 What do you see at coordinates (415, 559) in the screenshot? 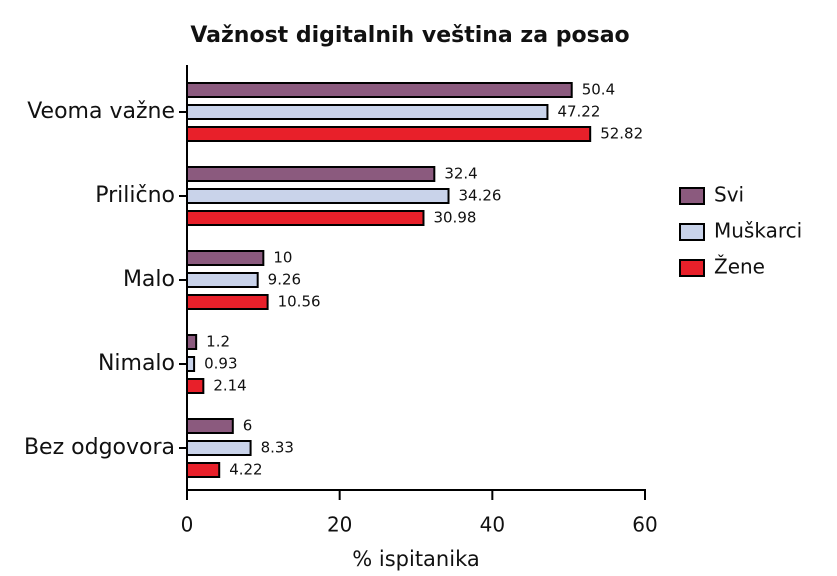
I see `x-axis-label: % ispitanika` at bounding box center [415, 559].